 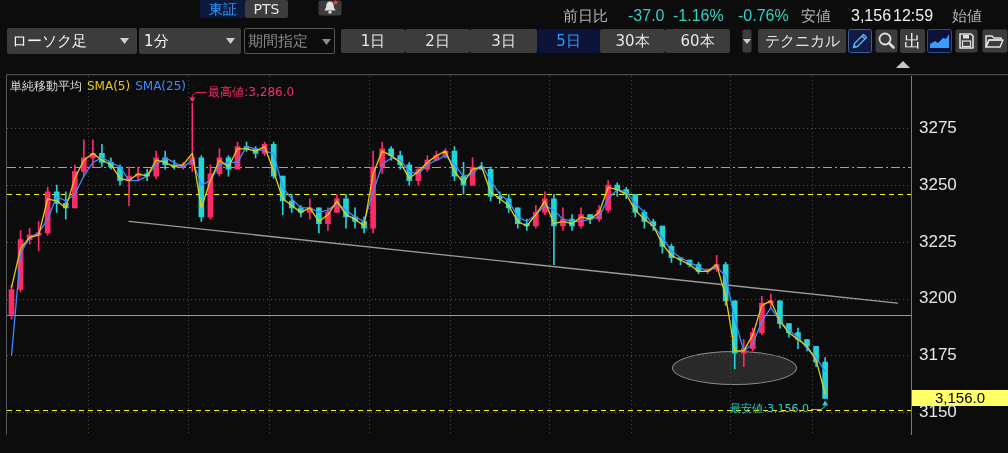 What do you see at coordinates (568, 41) in the screenshot?
I see `text: 5日` at bounding box center [568, 41].